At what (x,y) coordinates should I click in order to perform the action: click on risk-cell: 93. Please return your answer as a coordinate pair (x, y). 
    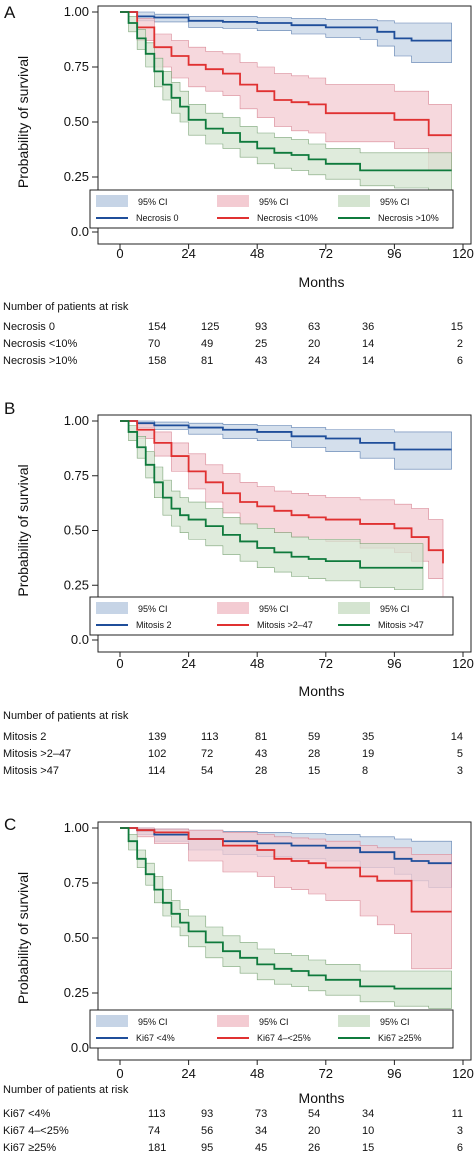
    Looking at the image, I should click on (261, 327).